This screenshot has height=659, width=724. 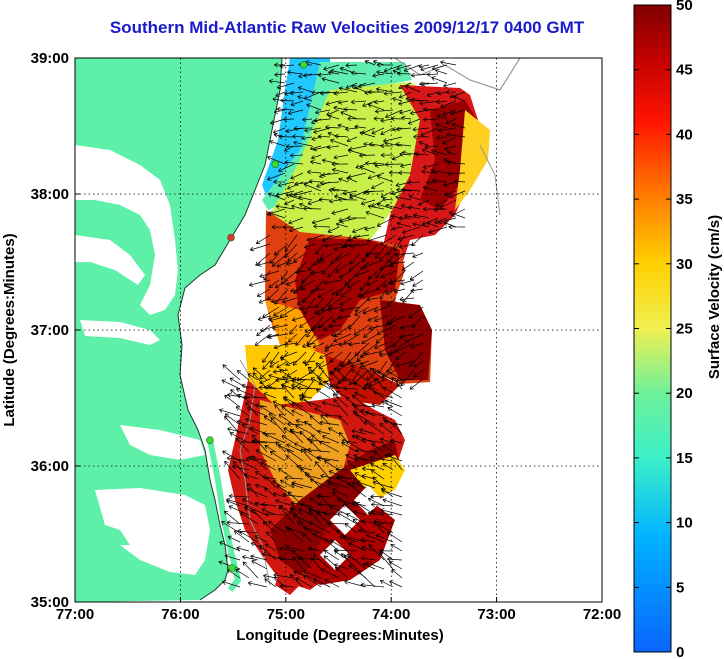 What do you see at coordinates (338, 610) in the screenshot?
I see `x-axis: 77:00 76:00 75:00 74:00 73:00 72:00` at bounding box center [338, 610].